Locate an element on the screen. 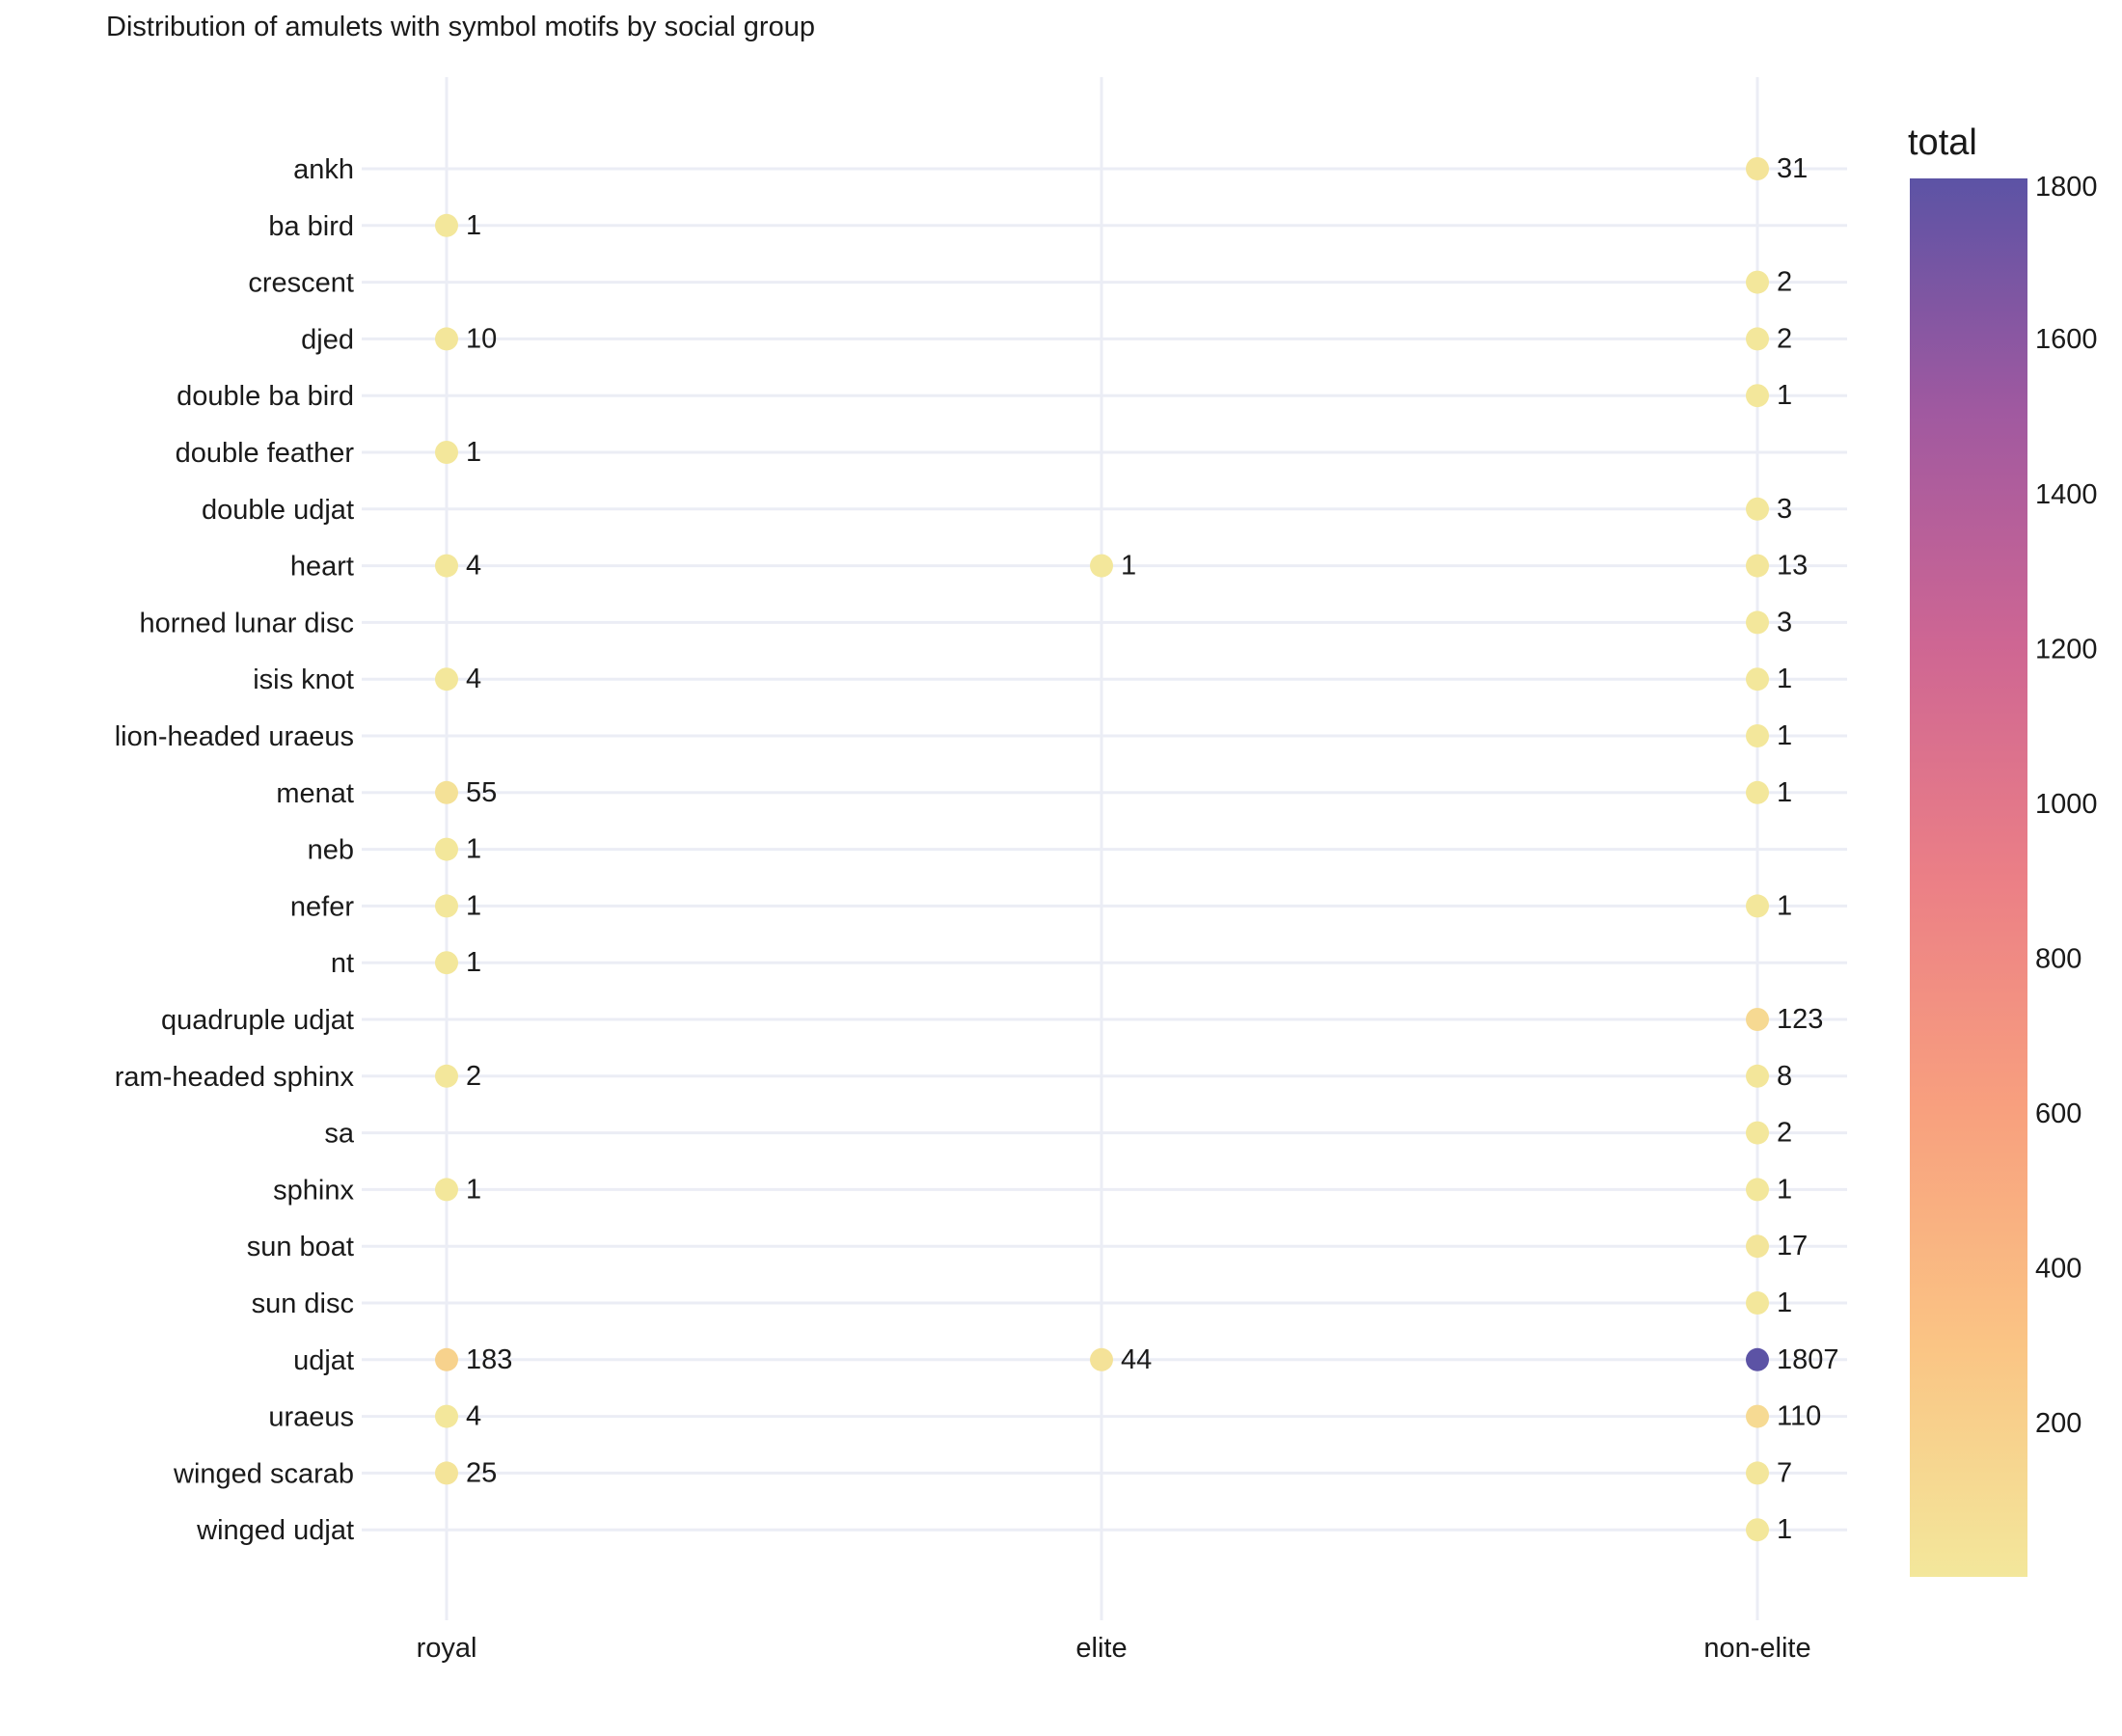 The height and width of the screenshot is (1736, 2122). y-tick-label: sa is located at coordinates (340, 1134).